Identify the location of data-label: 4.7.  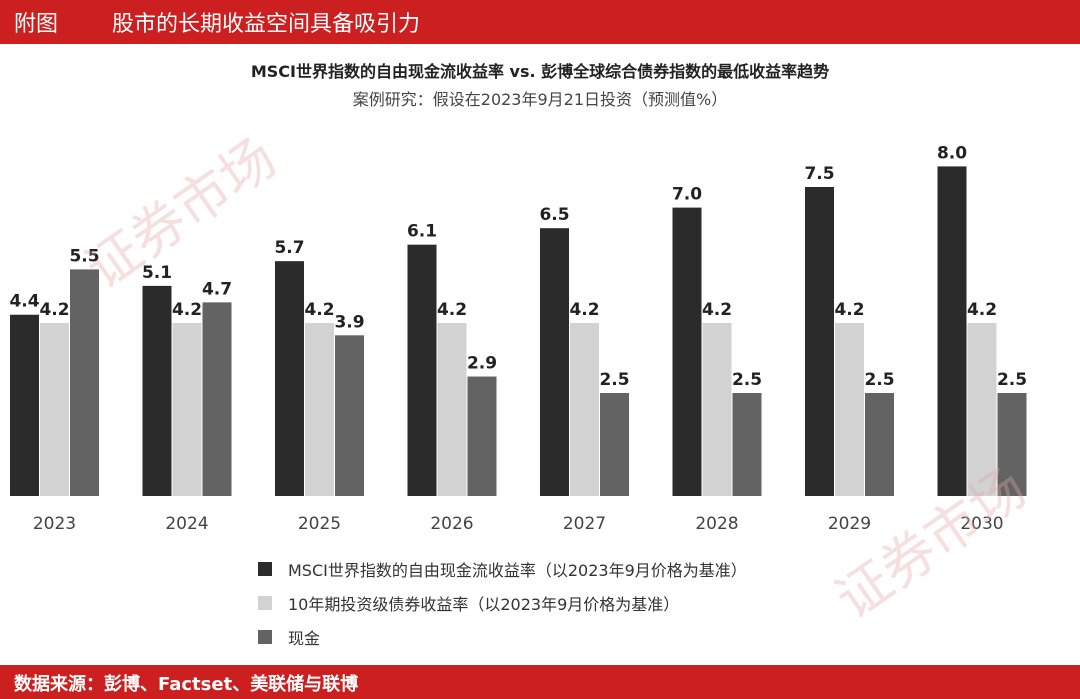
(217, 289).